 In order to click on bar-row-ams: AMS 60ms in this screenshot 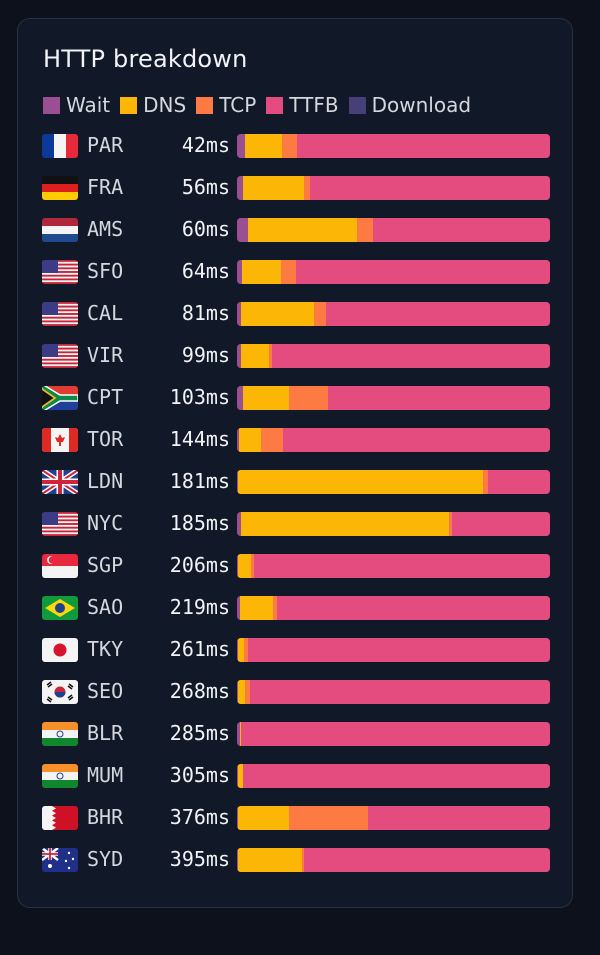, I will do `click(296, 229)`.